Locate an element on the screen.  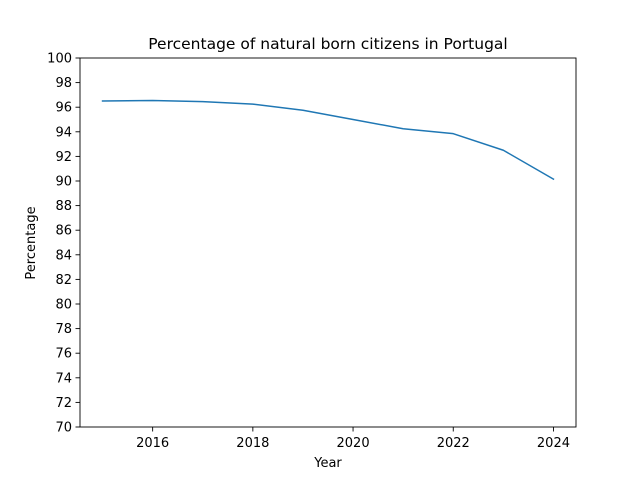
y-tick-label: 74 is located at coordinates (63, 378).